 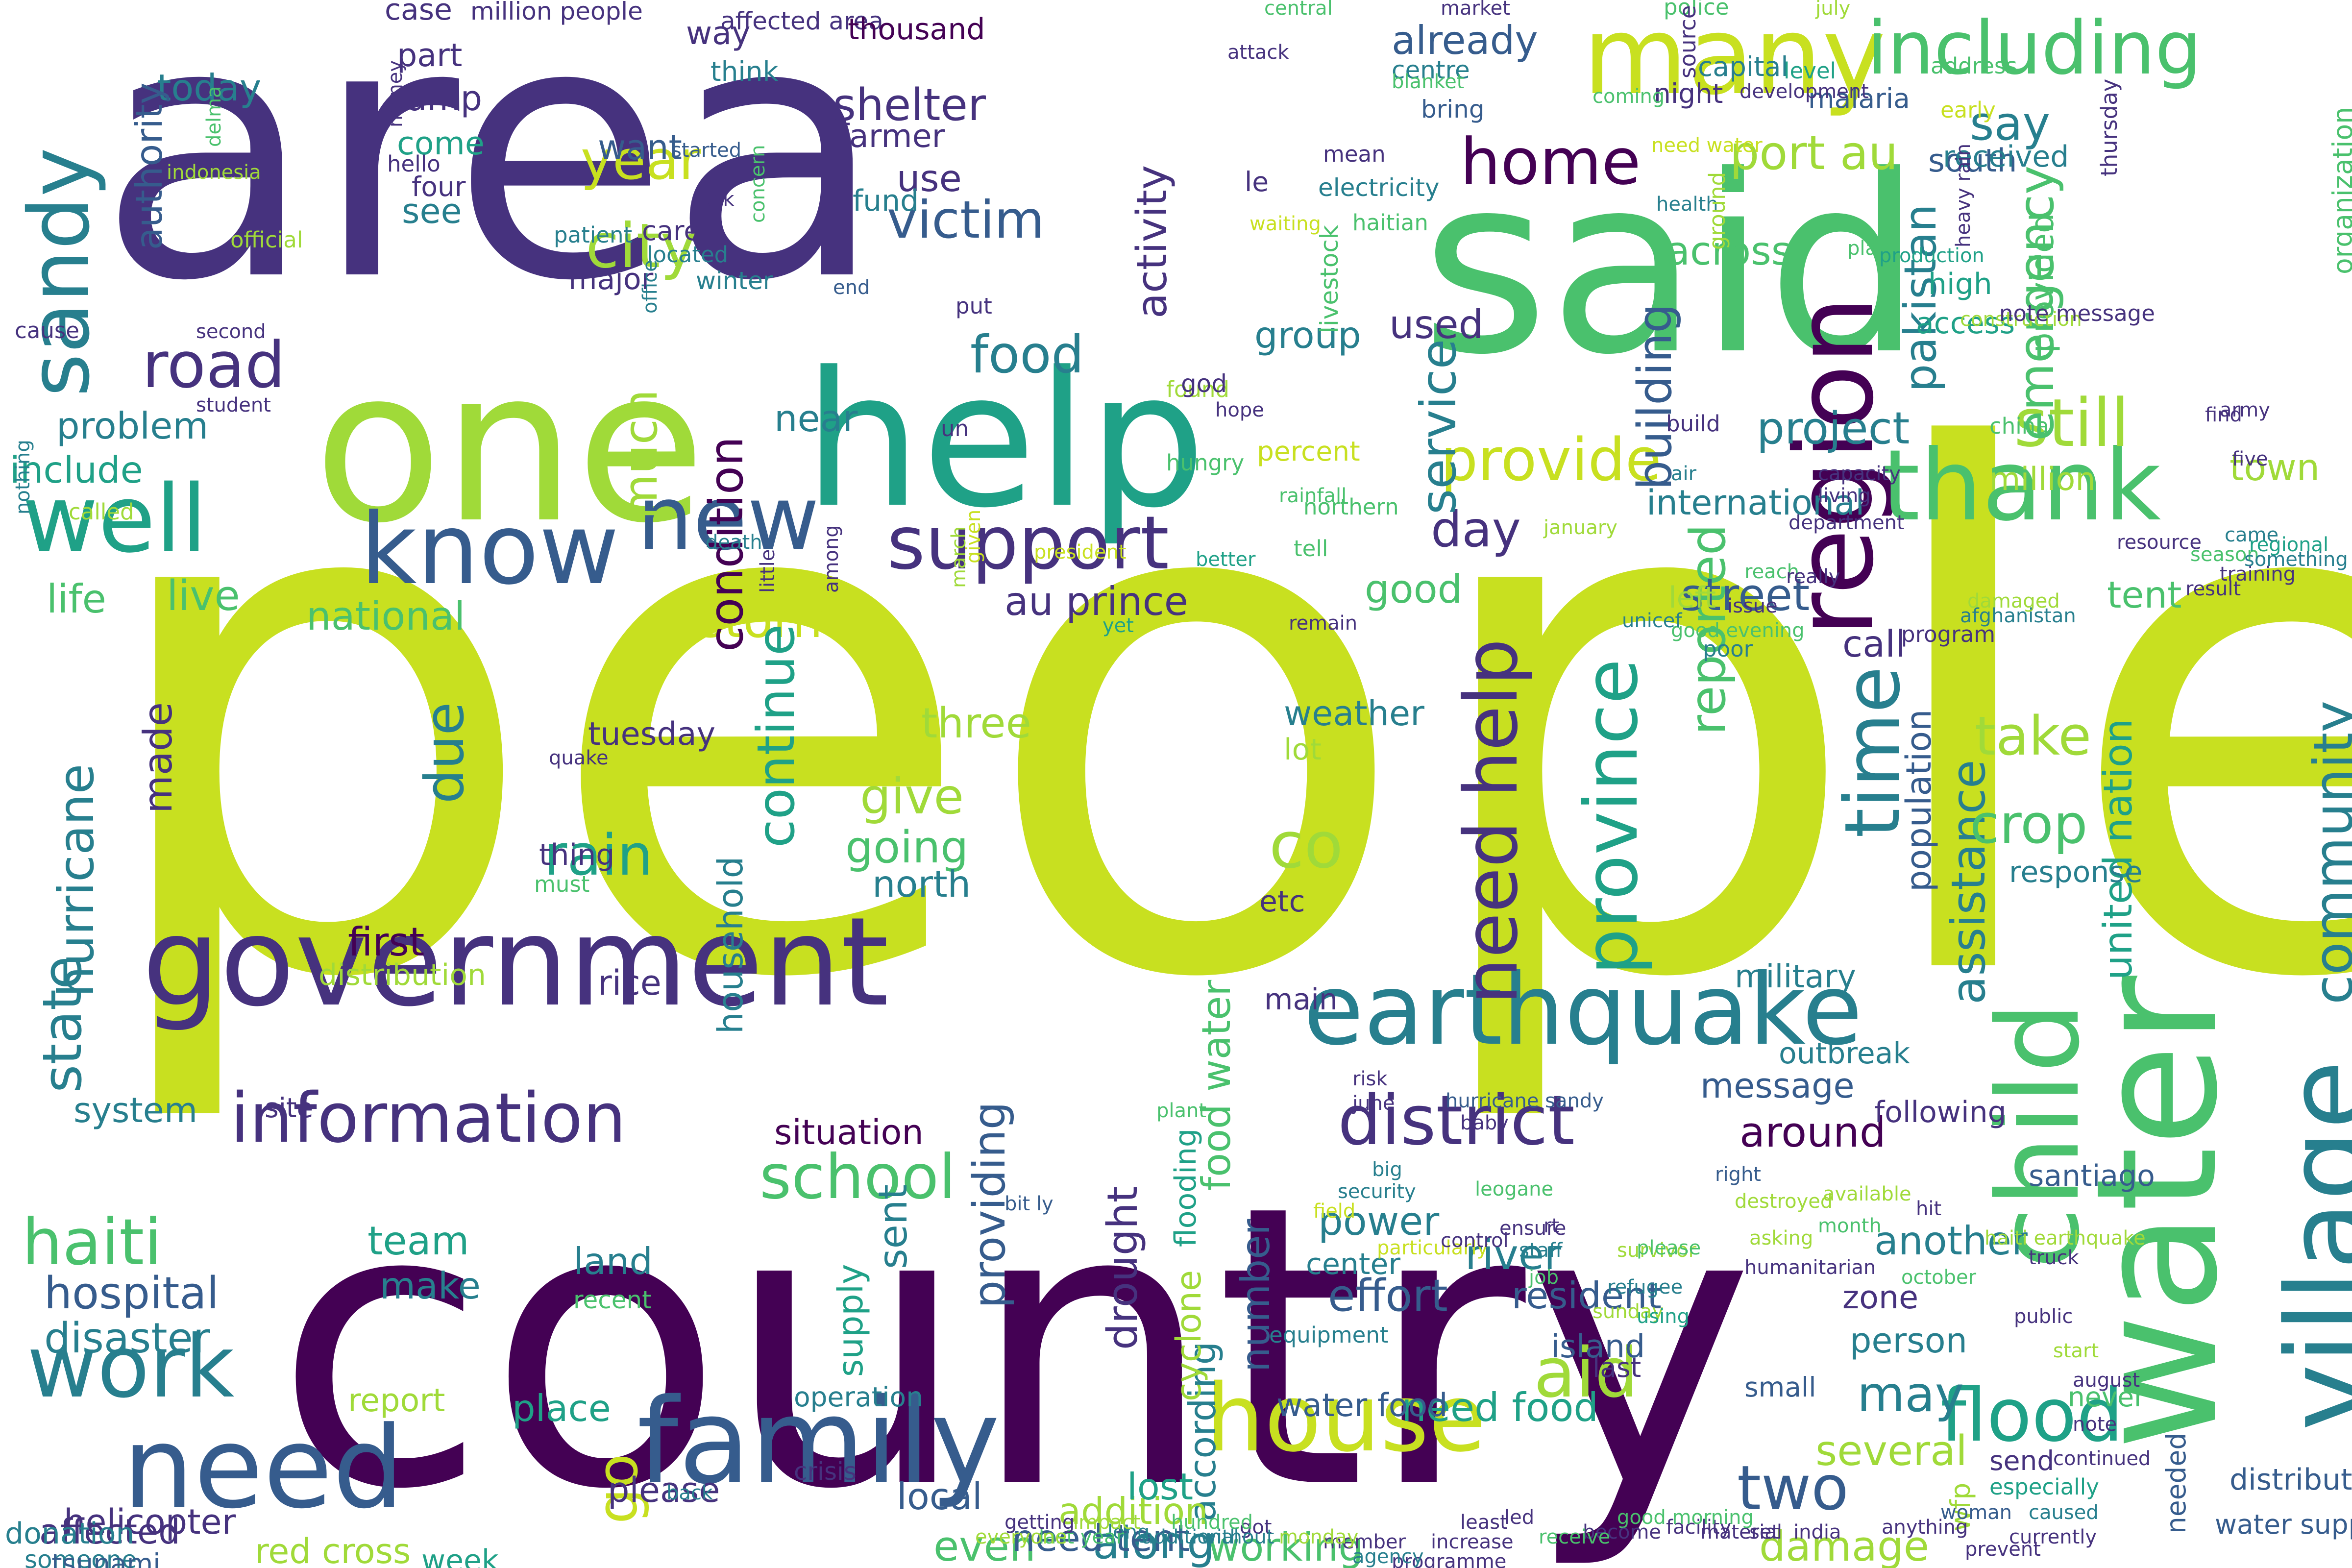 What do you see at coordinates (2283, 1524) in the screenshot?
I see `word-water-supply: water supply` at bounding box center [2283, 1524].